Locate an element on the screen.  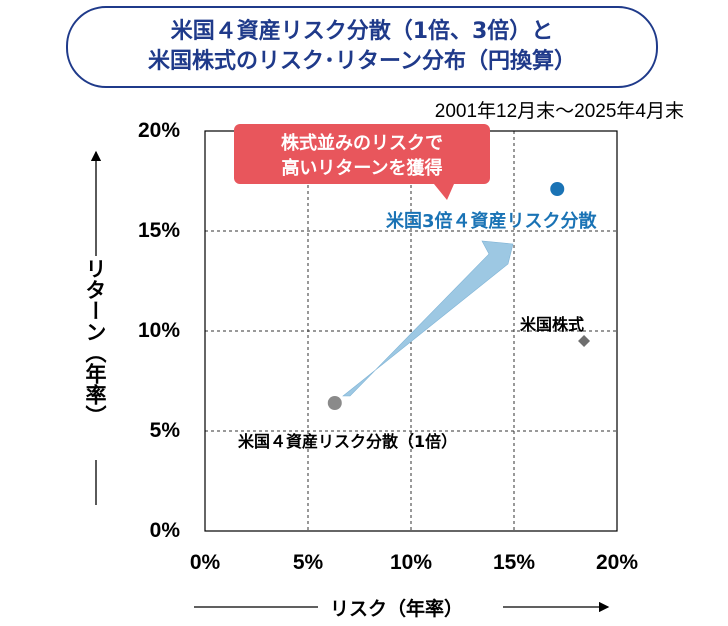
callout-box is located at coordinates (362, 154).